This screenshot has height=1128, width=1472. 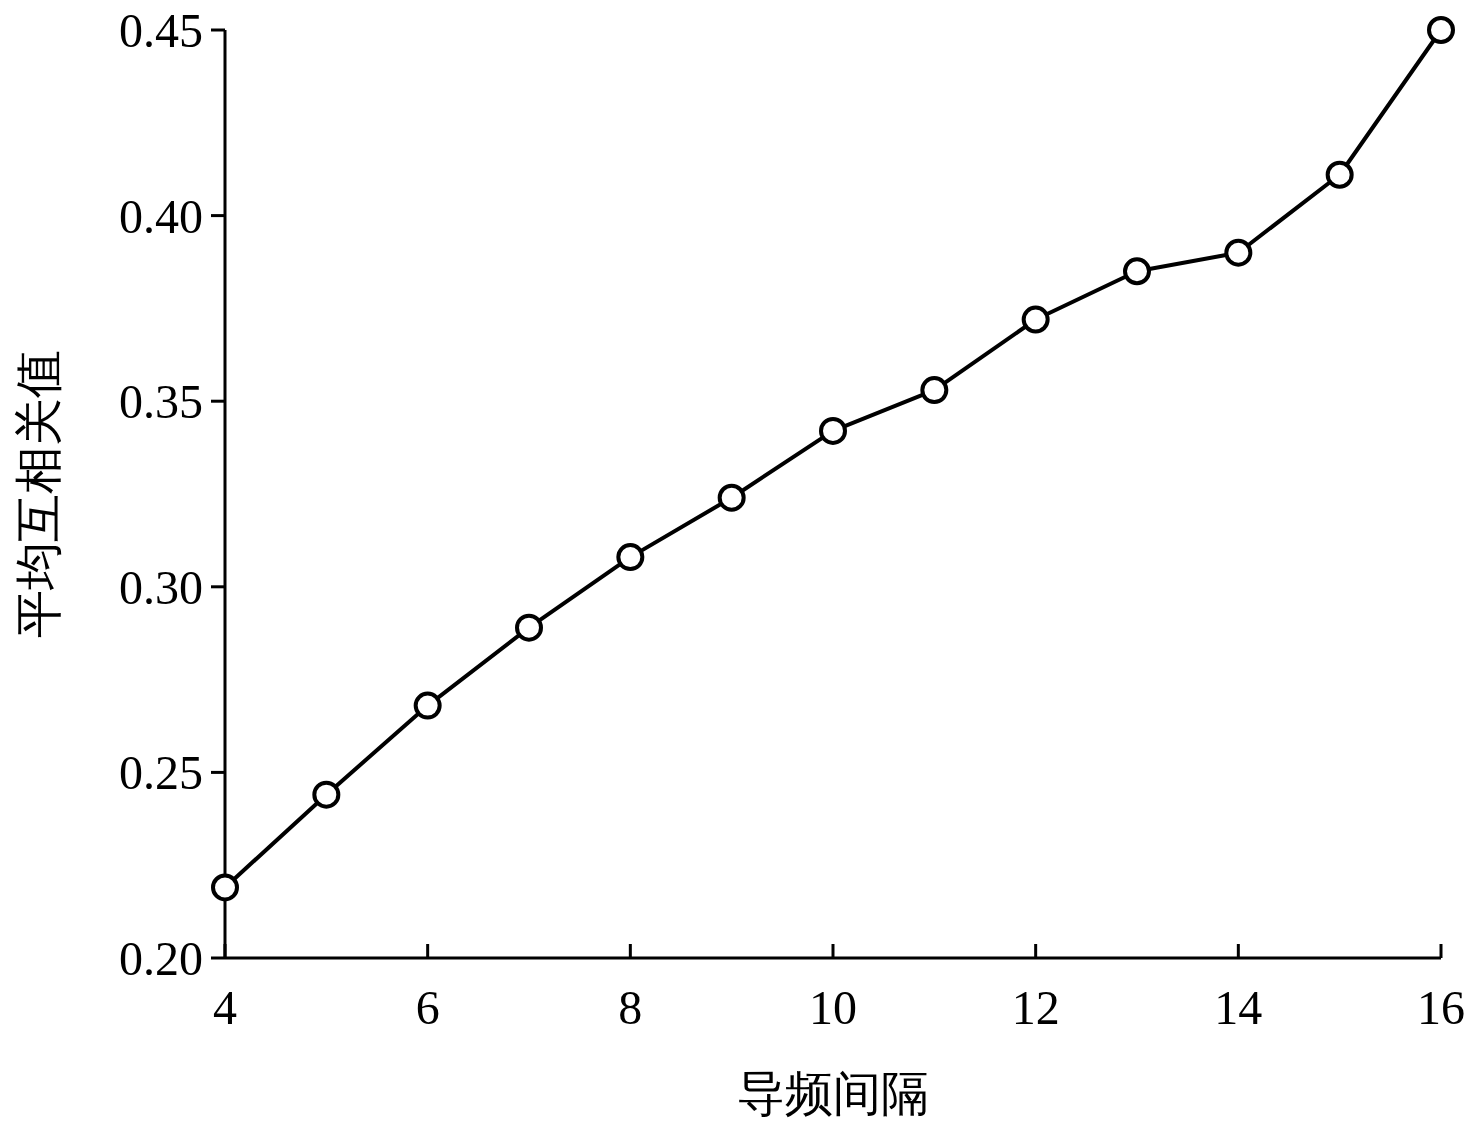 I want to click on y-tick-label: 0.25, so click(x=161, y=773).